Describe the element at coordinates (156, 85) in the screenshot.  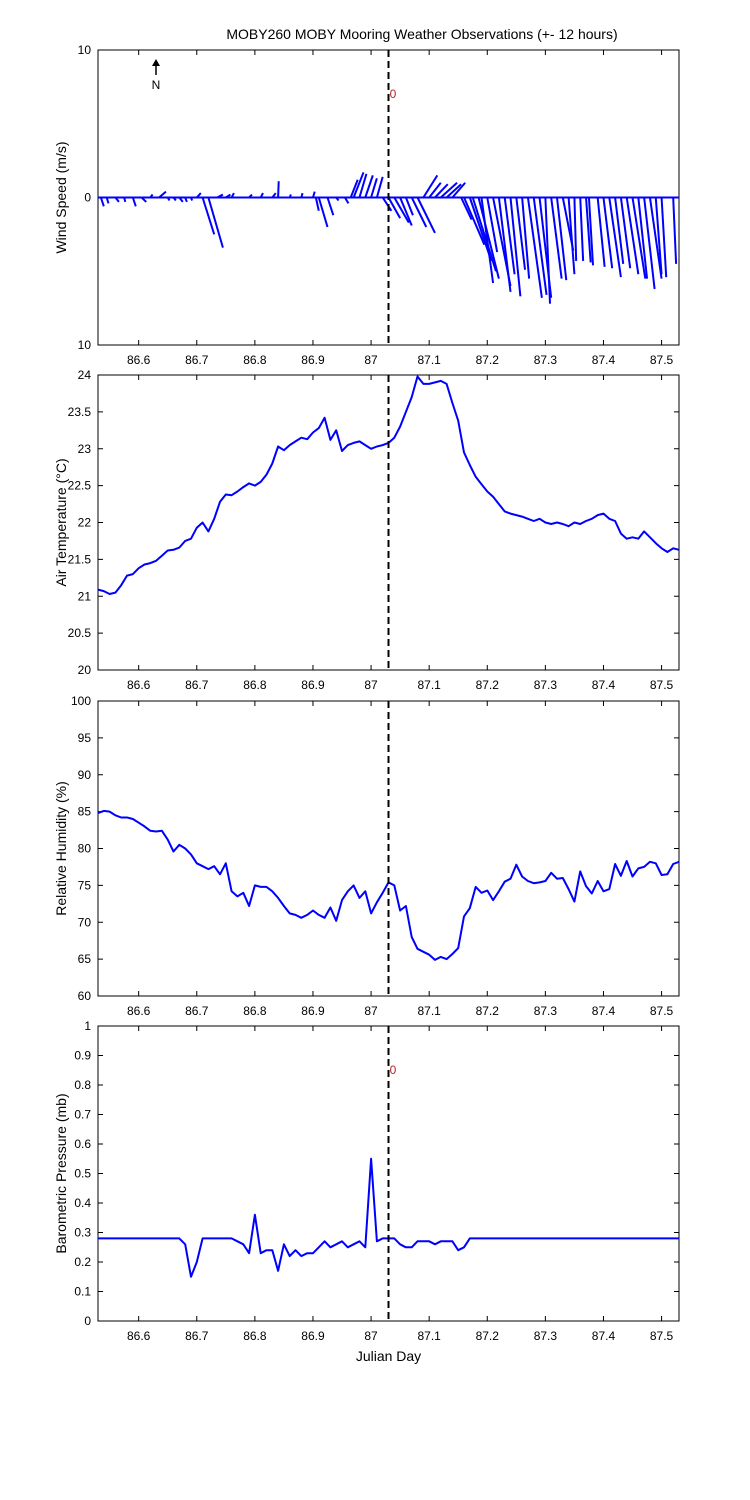
I see `north-label: N` at that location.